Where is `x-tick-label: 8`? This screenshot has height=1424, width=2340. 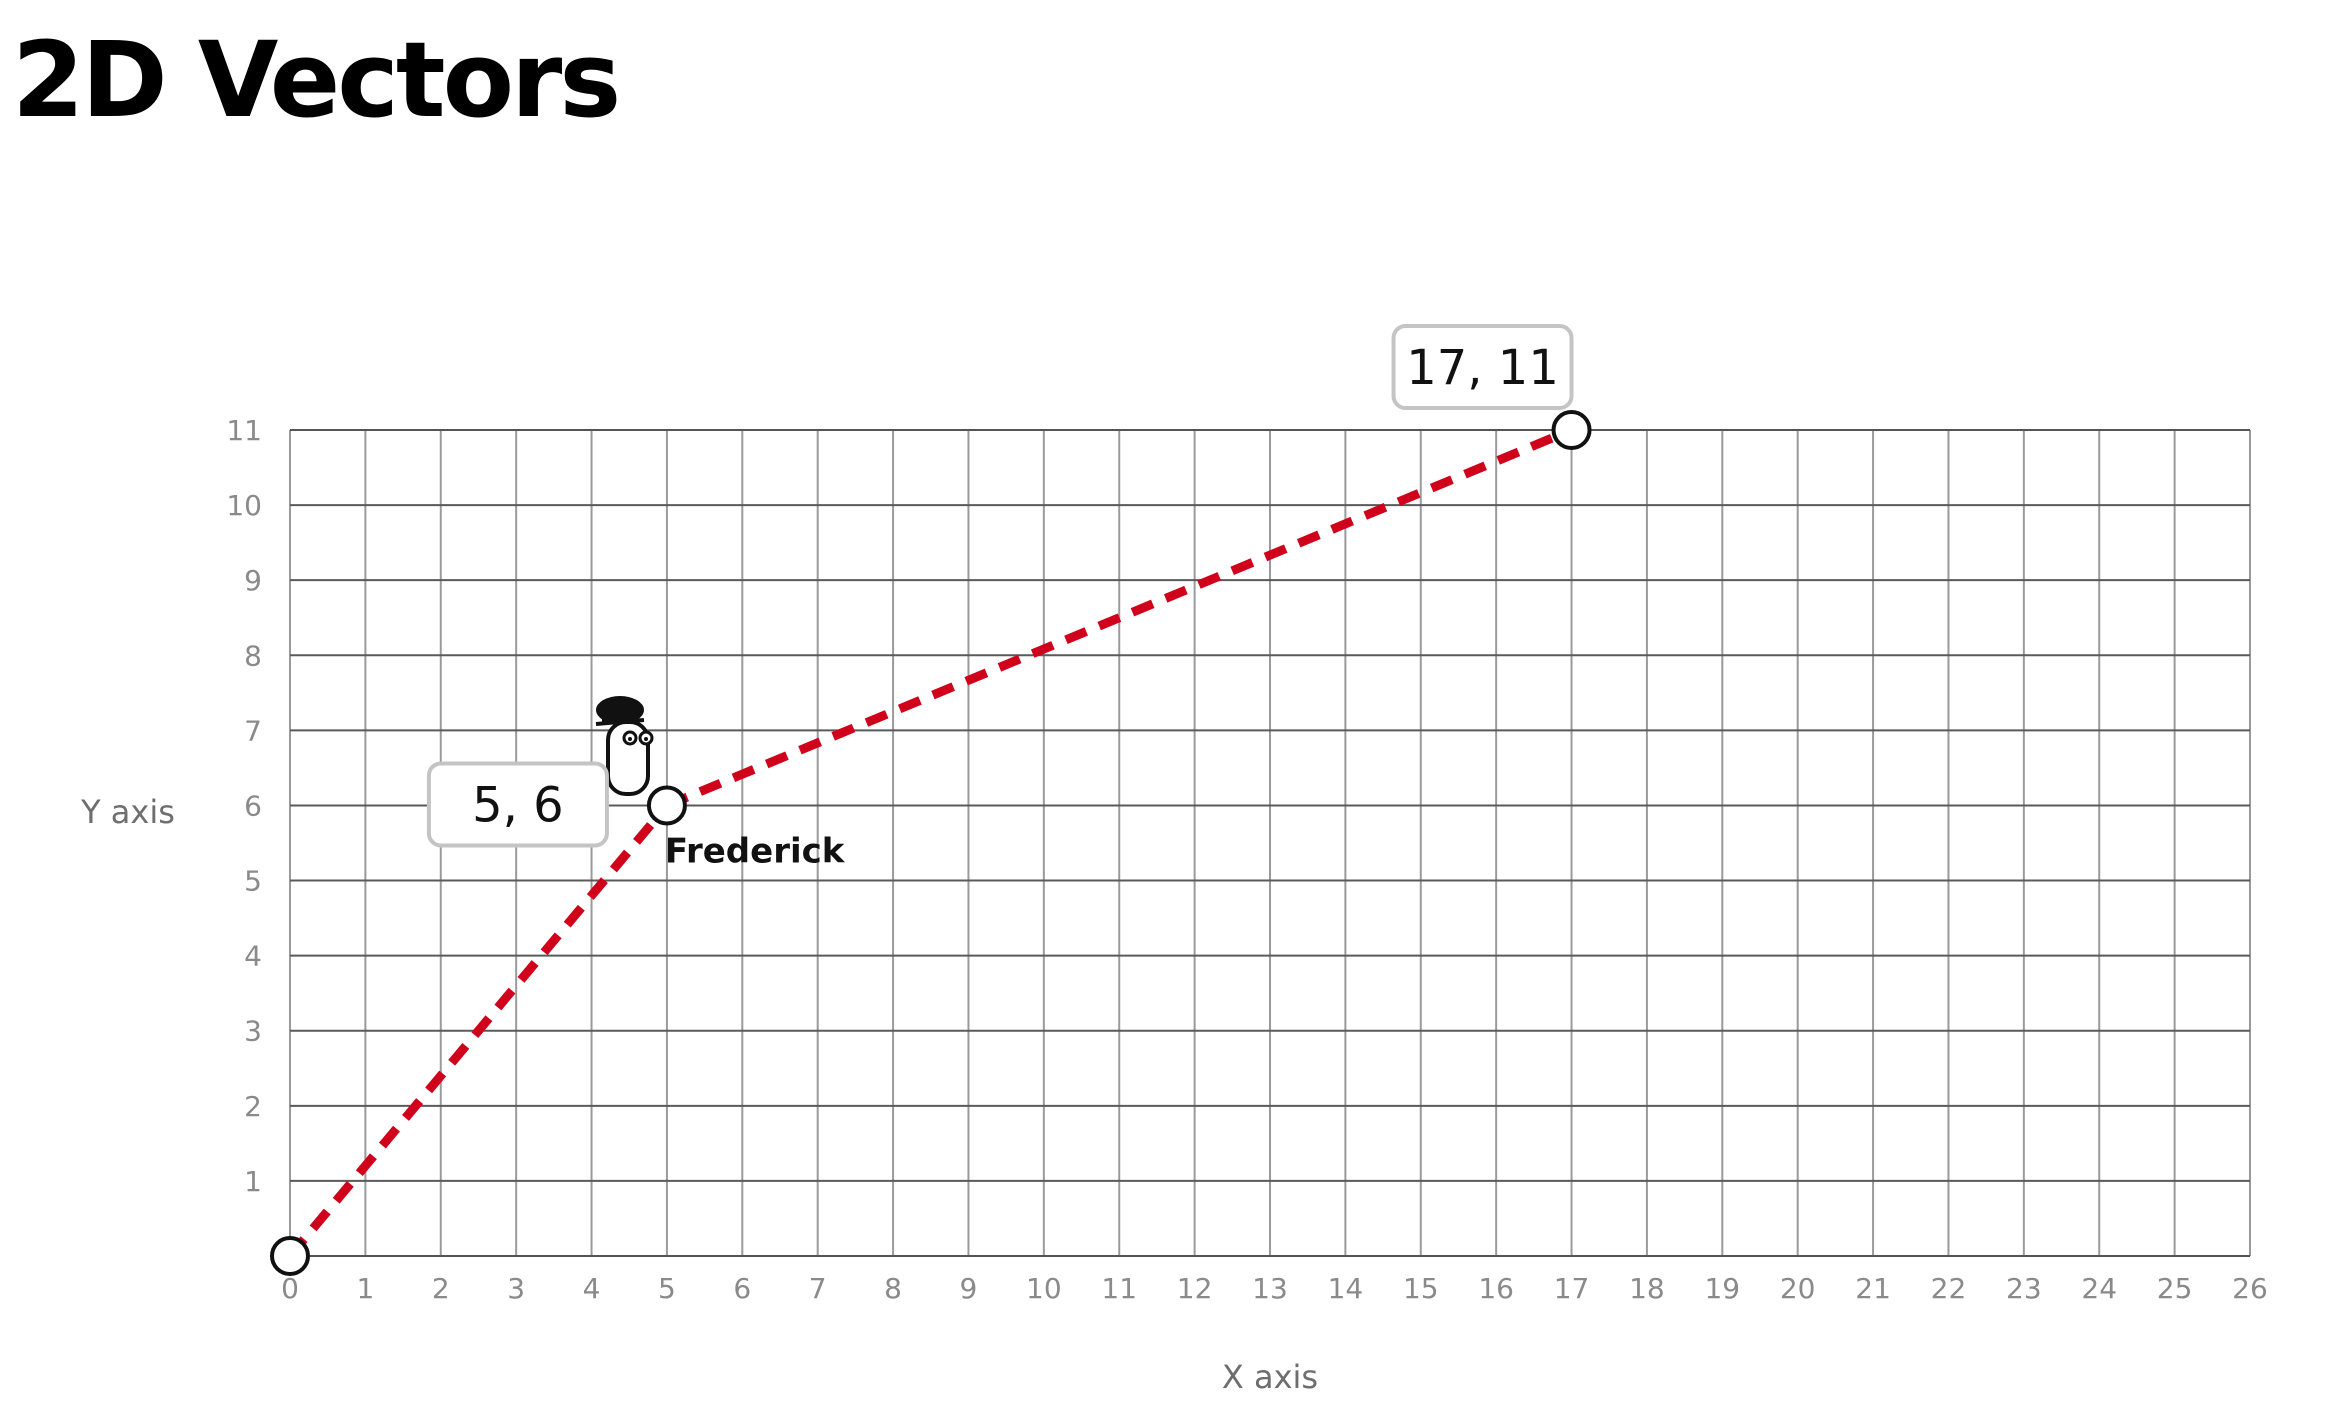
x-tick-label: 8 is located at coordinates (893, 1288).